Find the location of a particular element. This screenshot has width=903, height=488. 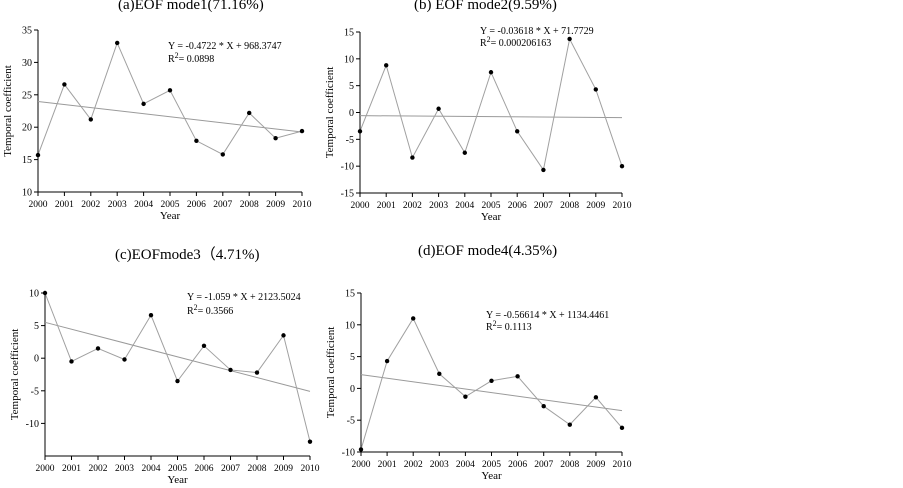

r-squared-value: = 0.3566 is located at coordinates (216, 311).